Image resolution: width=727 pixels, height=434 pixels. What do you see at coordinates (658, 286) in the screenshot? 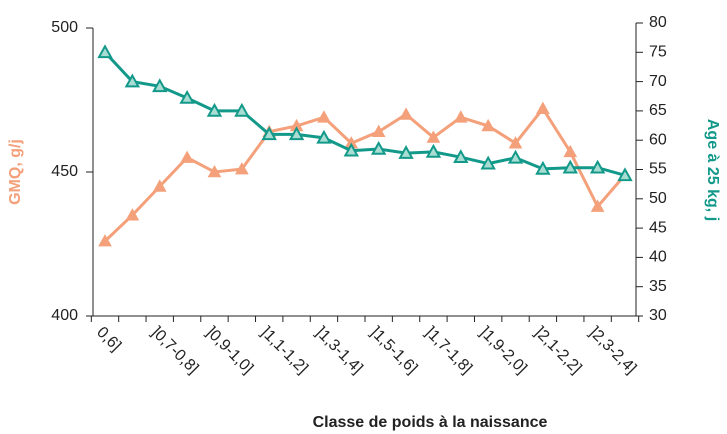
I see `y2-tick-label: 35` at bounding box center [658, 286].